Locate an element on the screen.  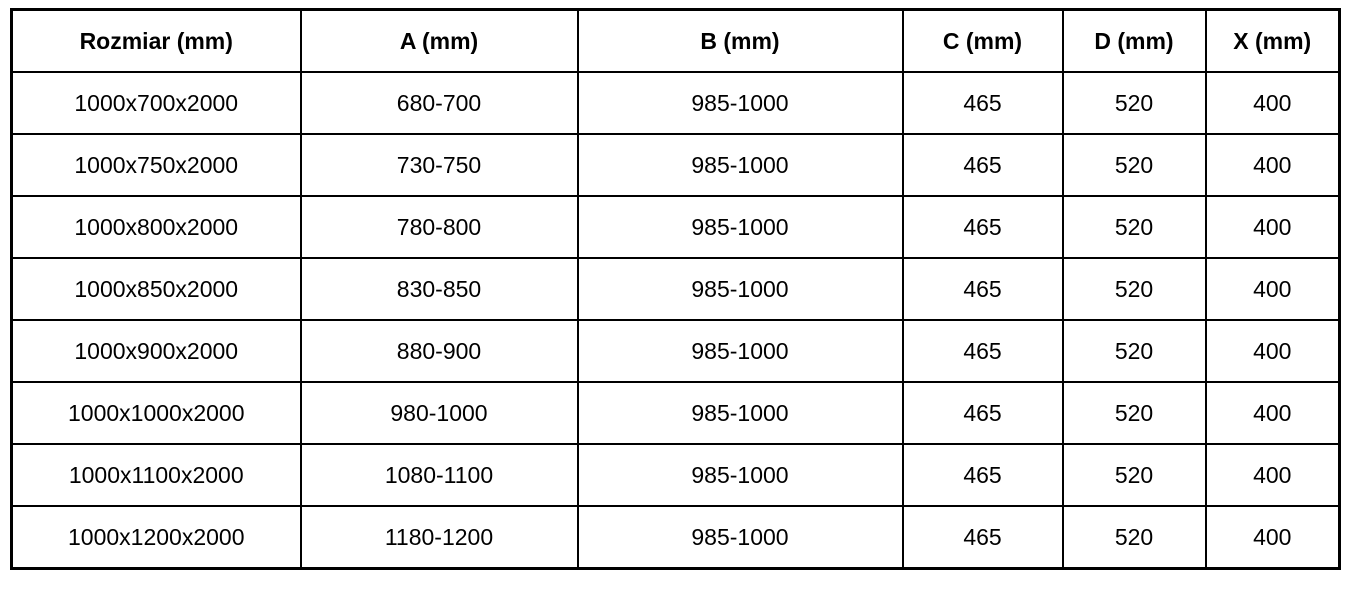
table-row: 1000x1200x2000 1180-1200 985-1000 465 520 400 is located at coordinates (675, 537).